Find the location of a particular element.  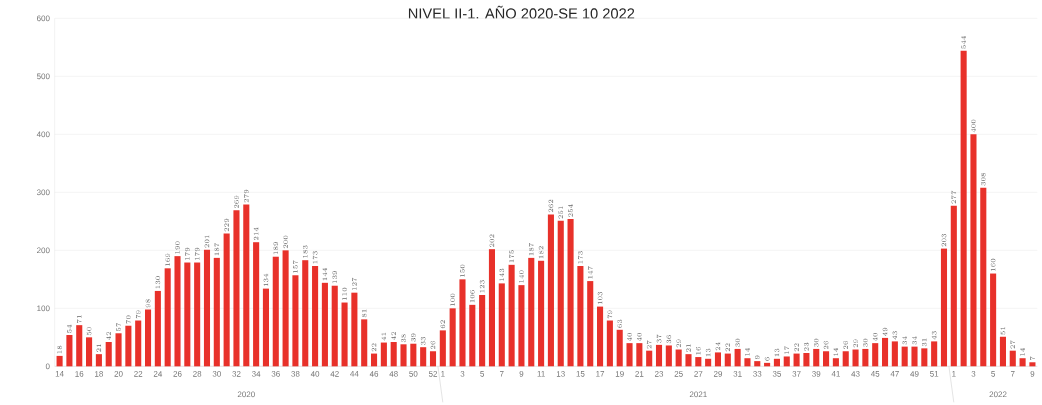

x-tick-label: 31 is located at coordinates (737, 374).